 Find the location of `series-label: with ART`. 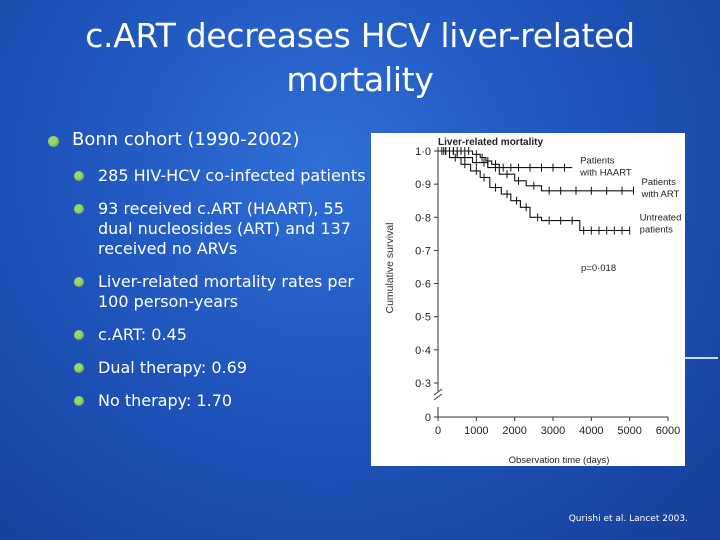

series-label: with ART is located at coordinates (660, 194).